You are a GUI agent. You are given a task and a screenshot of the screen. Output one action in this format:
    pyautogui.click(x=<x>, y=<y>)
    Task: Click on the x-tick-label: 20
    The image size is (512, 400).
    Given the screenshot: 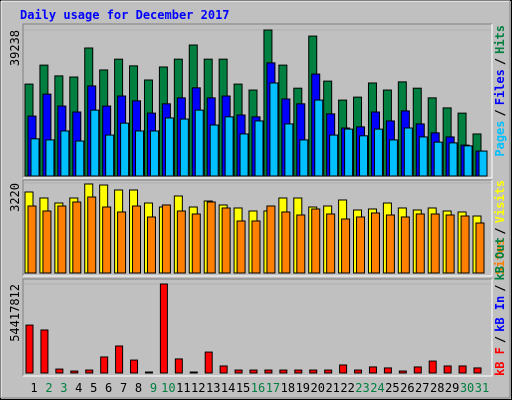 What is the action you would take?
    pyautogui.click(x=318, y=388)
    